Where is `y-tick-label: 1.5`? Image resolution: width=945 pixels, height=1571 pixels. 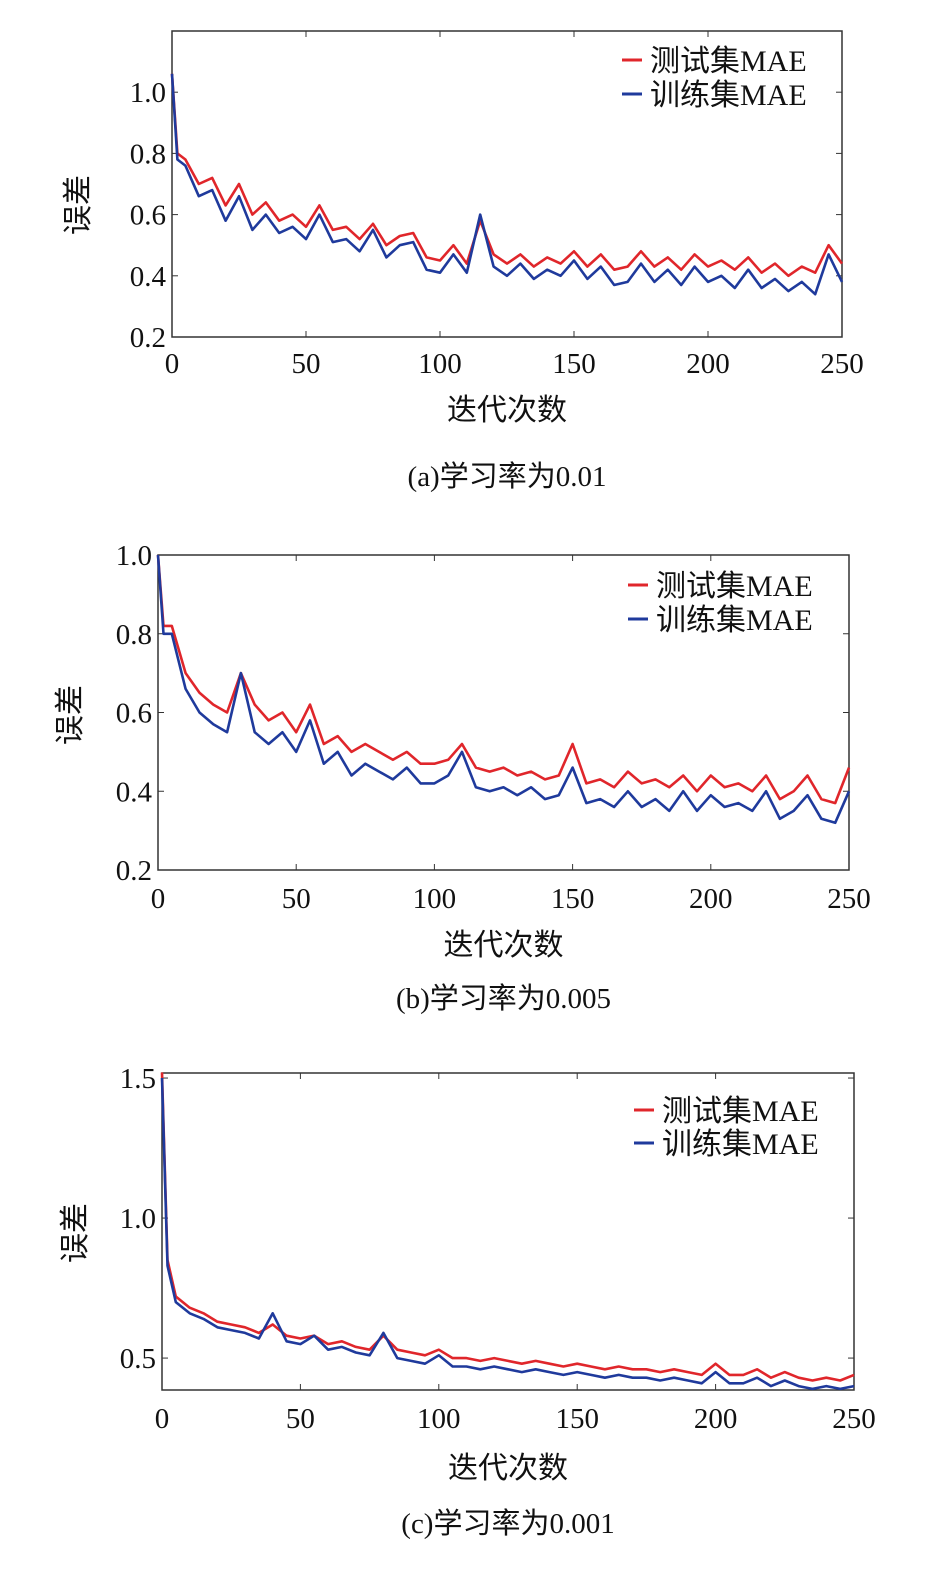
y-tick-label: 1.5 is located at coordinates (138, 1079).